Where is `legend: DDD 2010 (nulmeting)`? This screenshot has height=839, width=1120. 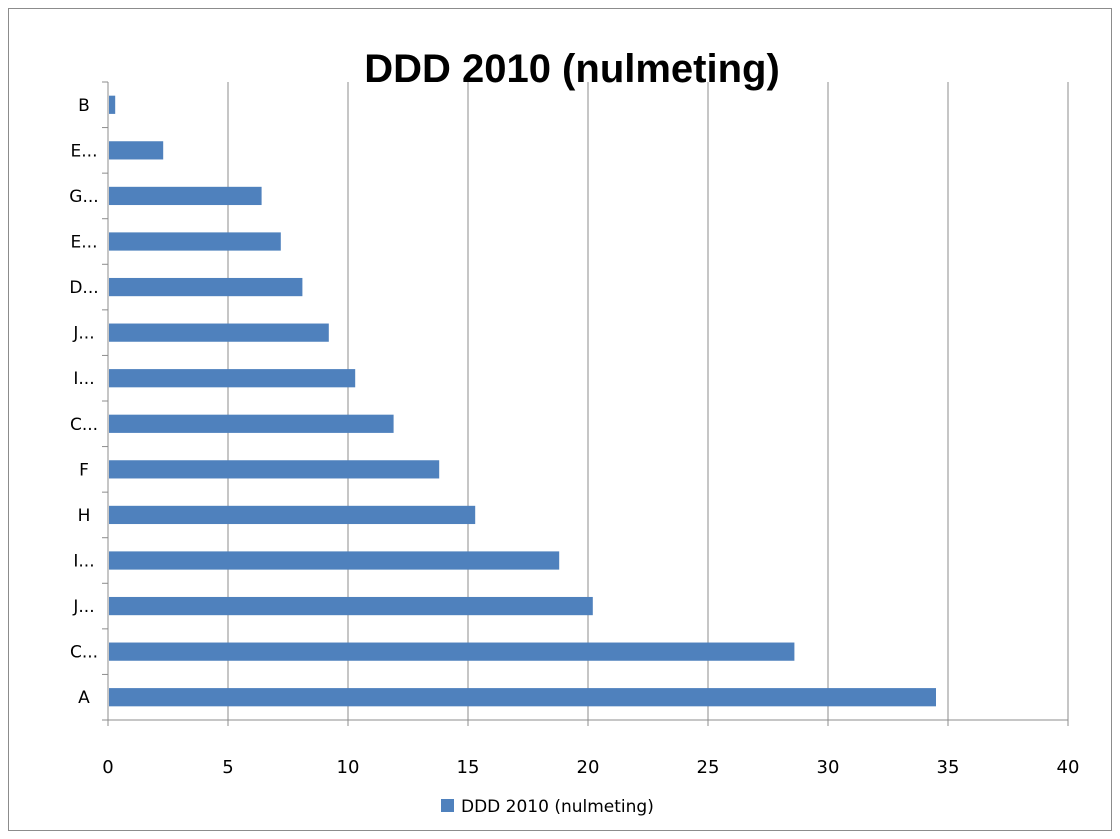
legend: DDD 2010 (nulmeting) is located at coordinates (547, 807).